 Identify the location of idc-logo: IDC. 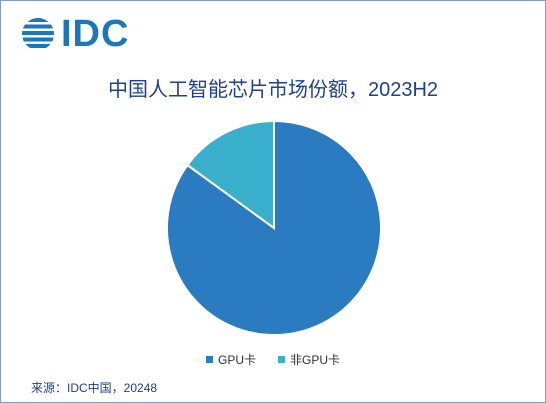
(75, 34).